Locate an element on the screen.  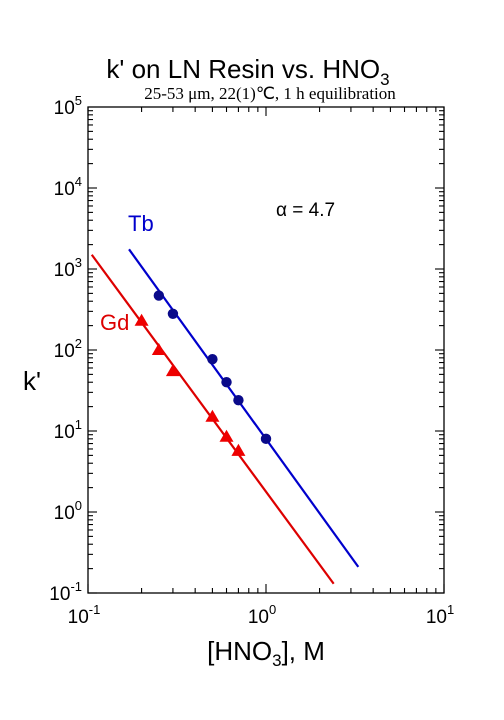
series-label-tb: Tb is located at coordinates (141, 223).